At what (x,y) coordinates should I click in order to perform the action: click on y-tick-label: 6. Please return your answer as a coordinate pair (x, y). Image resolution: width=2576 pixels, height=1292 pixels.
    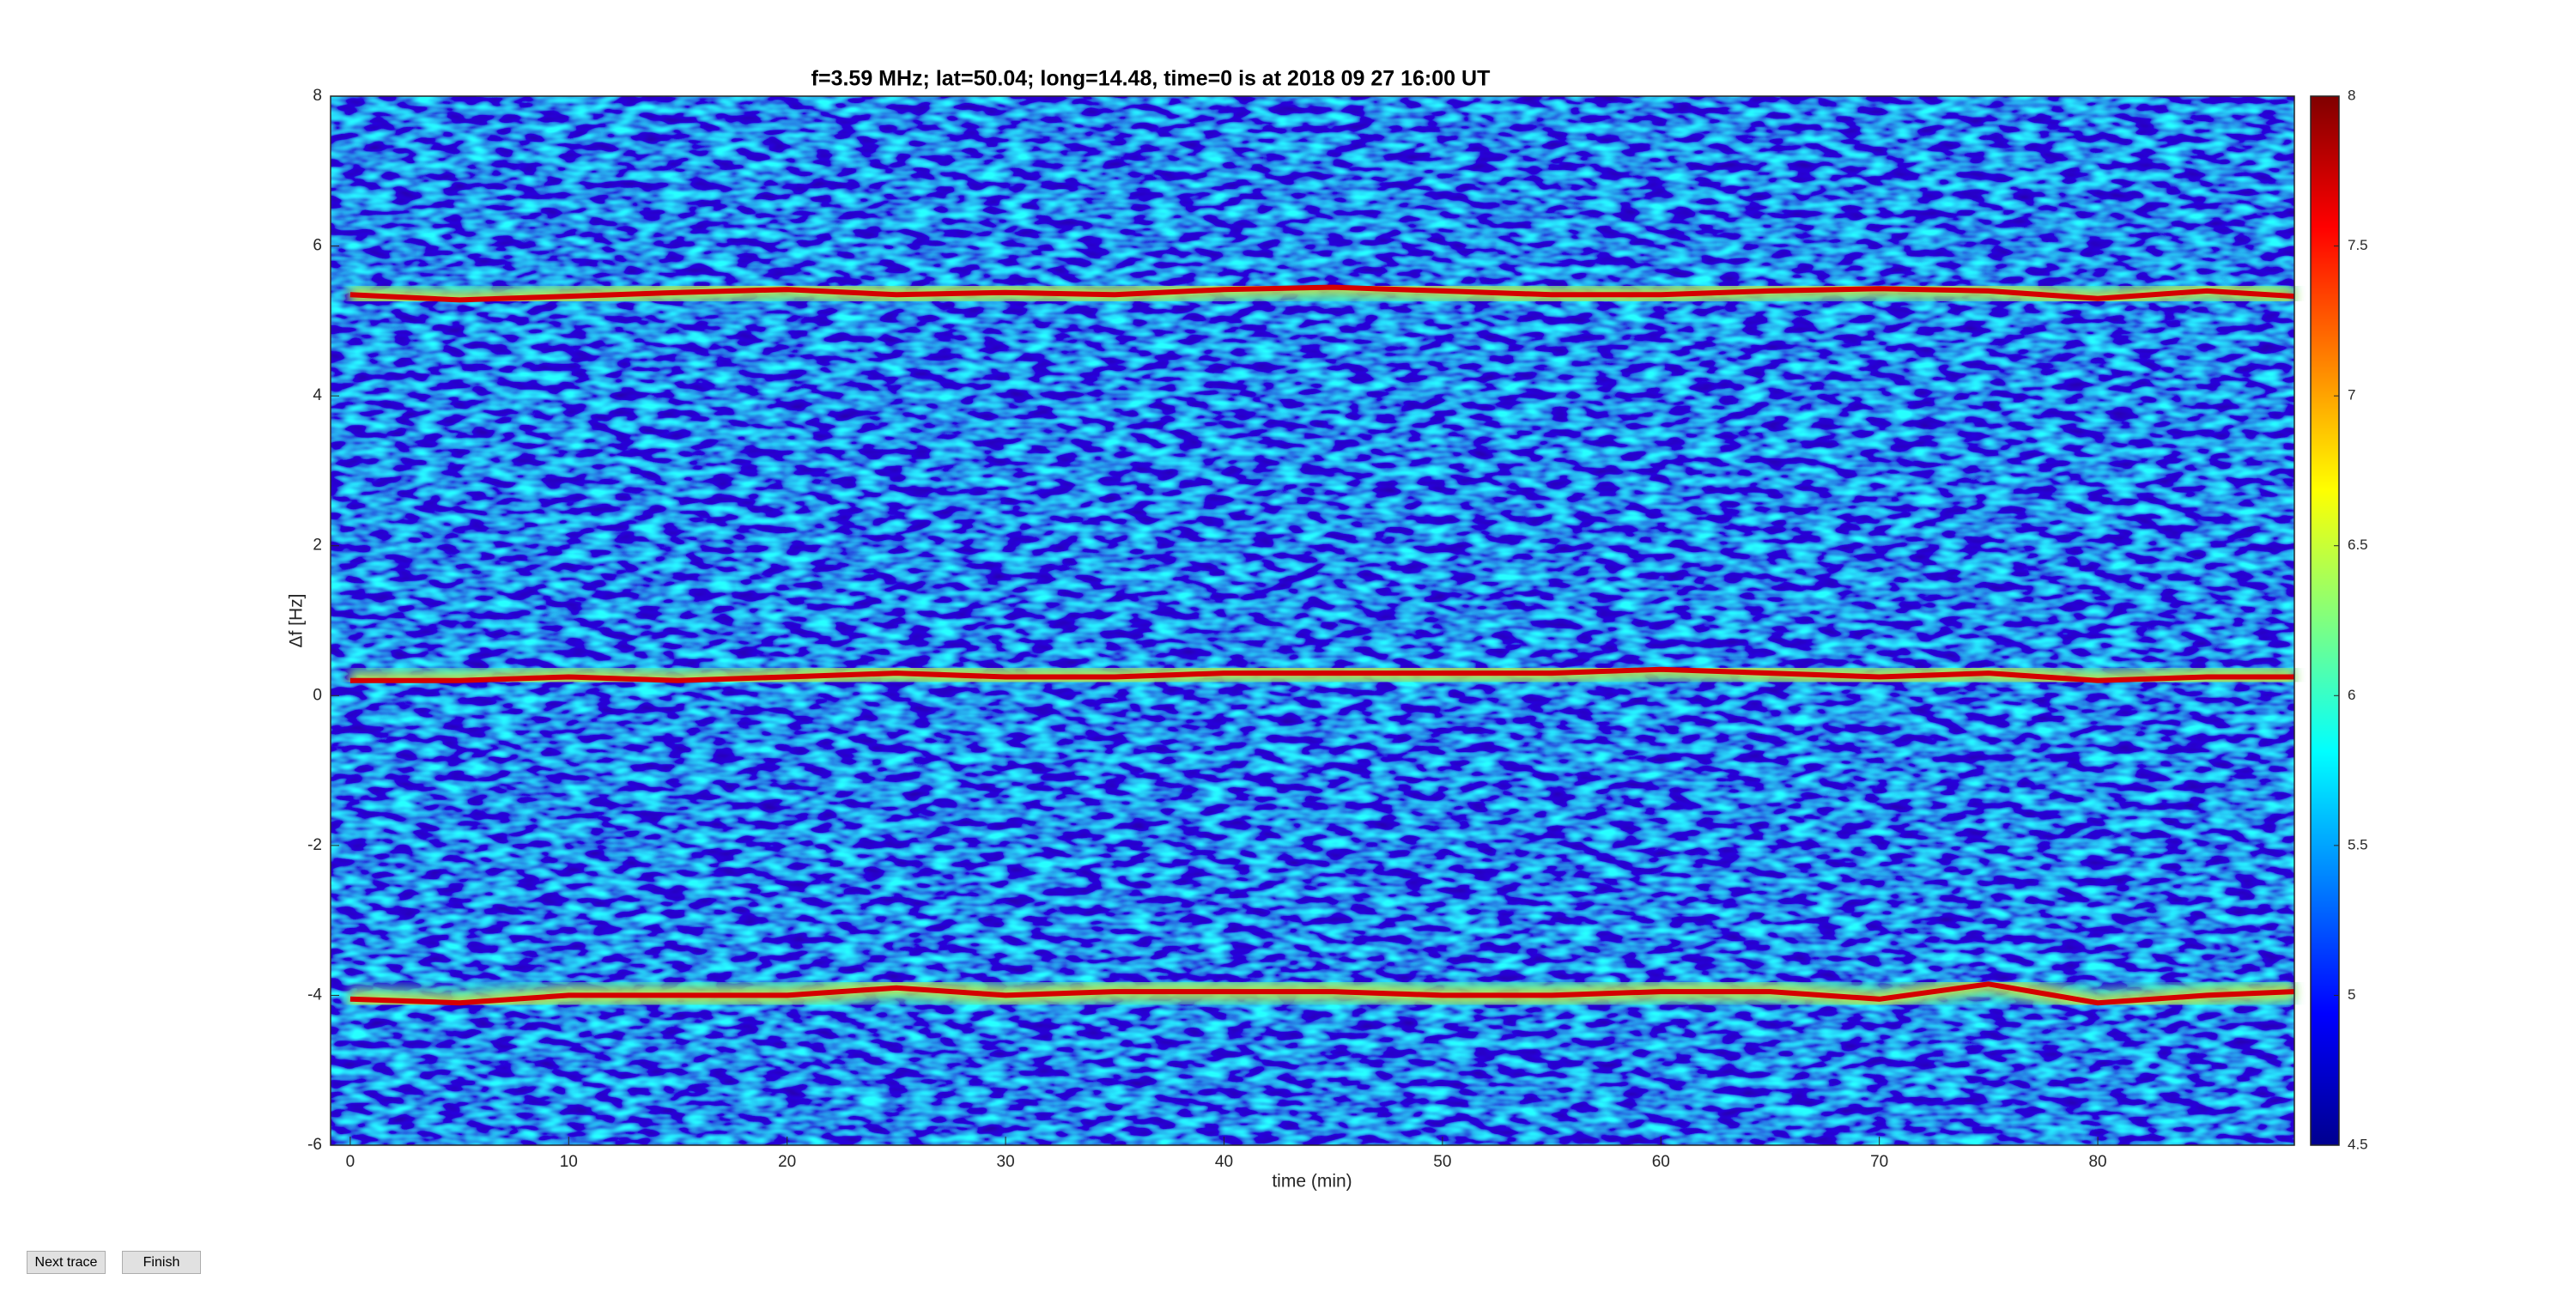
    Looking at the image, I should click on (317, 246).